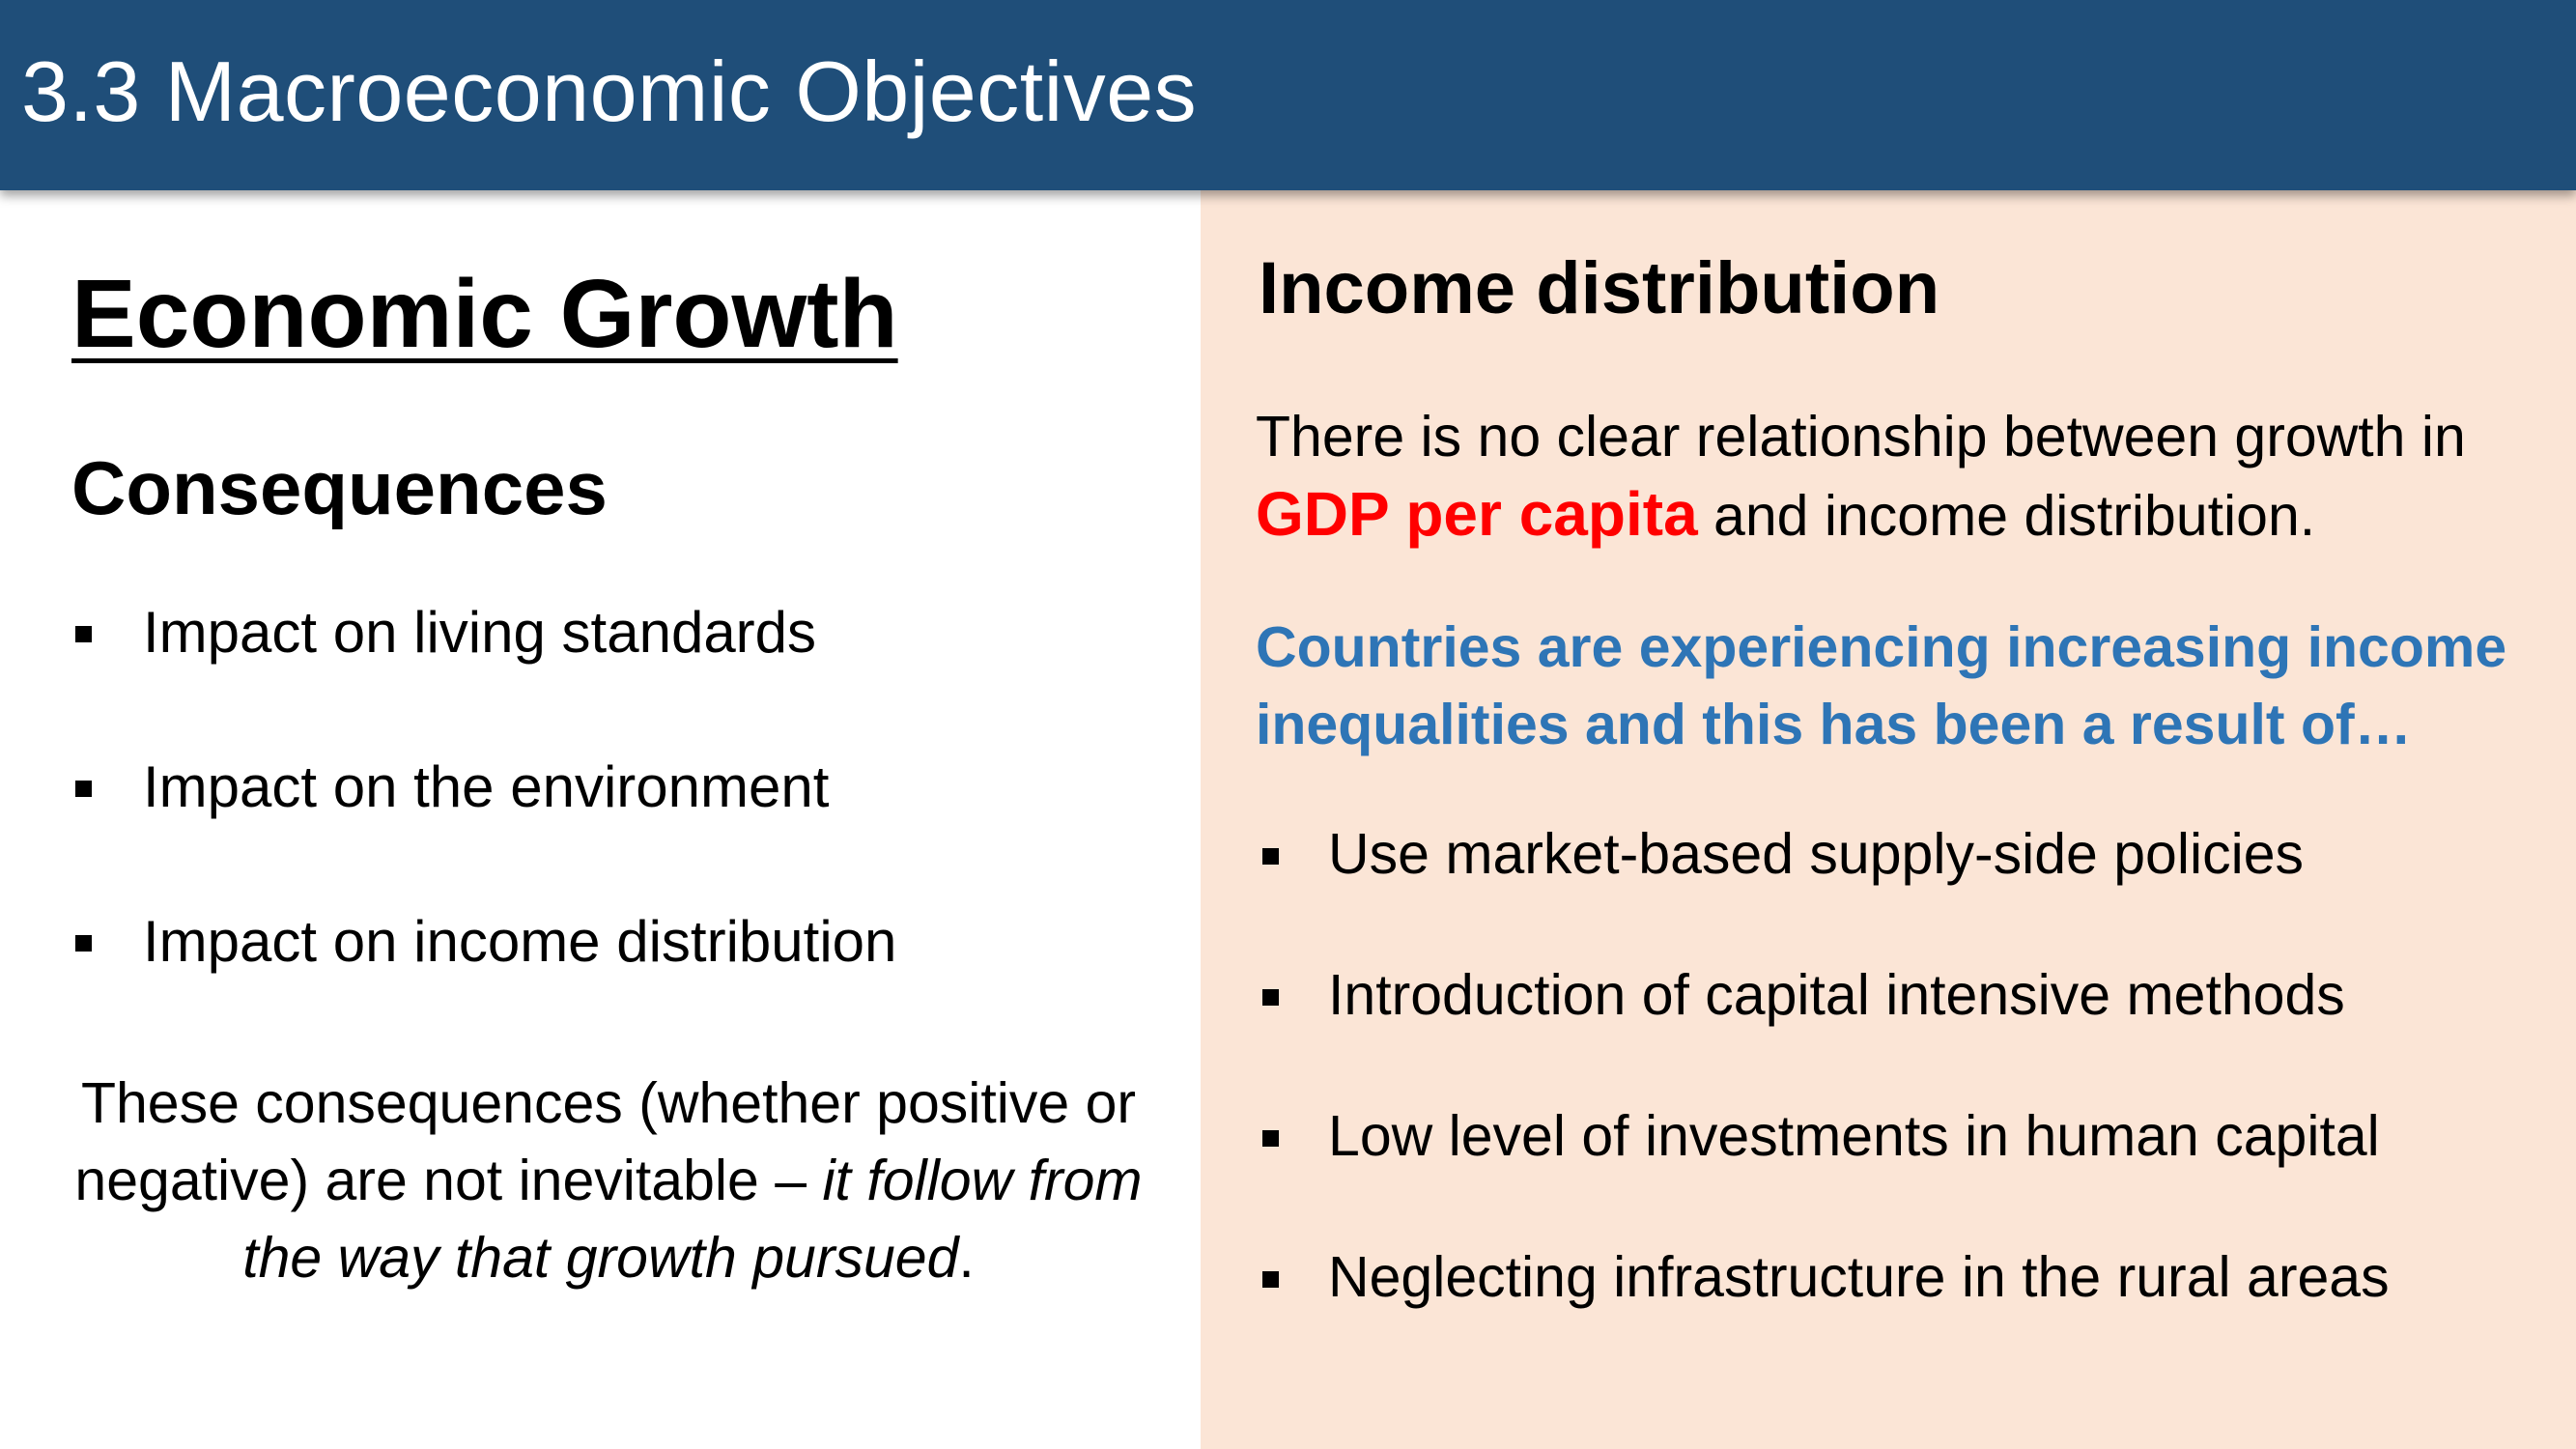 The height and width of the screenshot is (1449, 2576). Describe the element at coordinates (609, 91) in the screenshot. I see `slide-title: 3.3 Macroeconomic Objectives` at that location.